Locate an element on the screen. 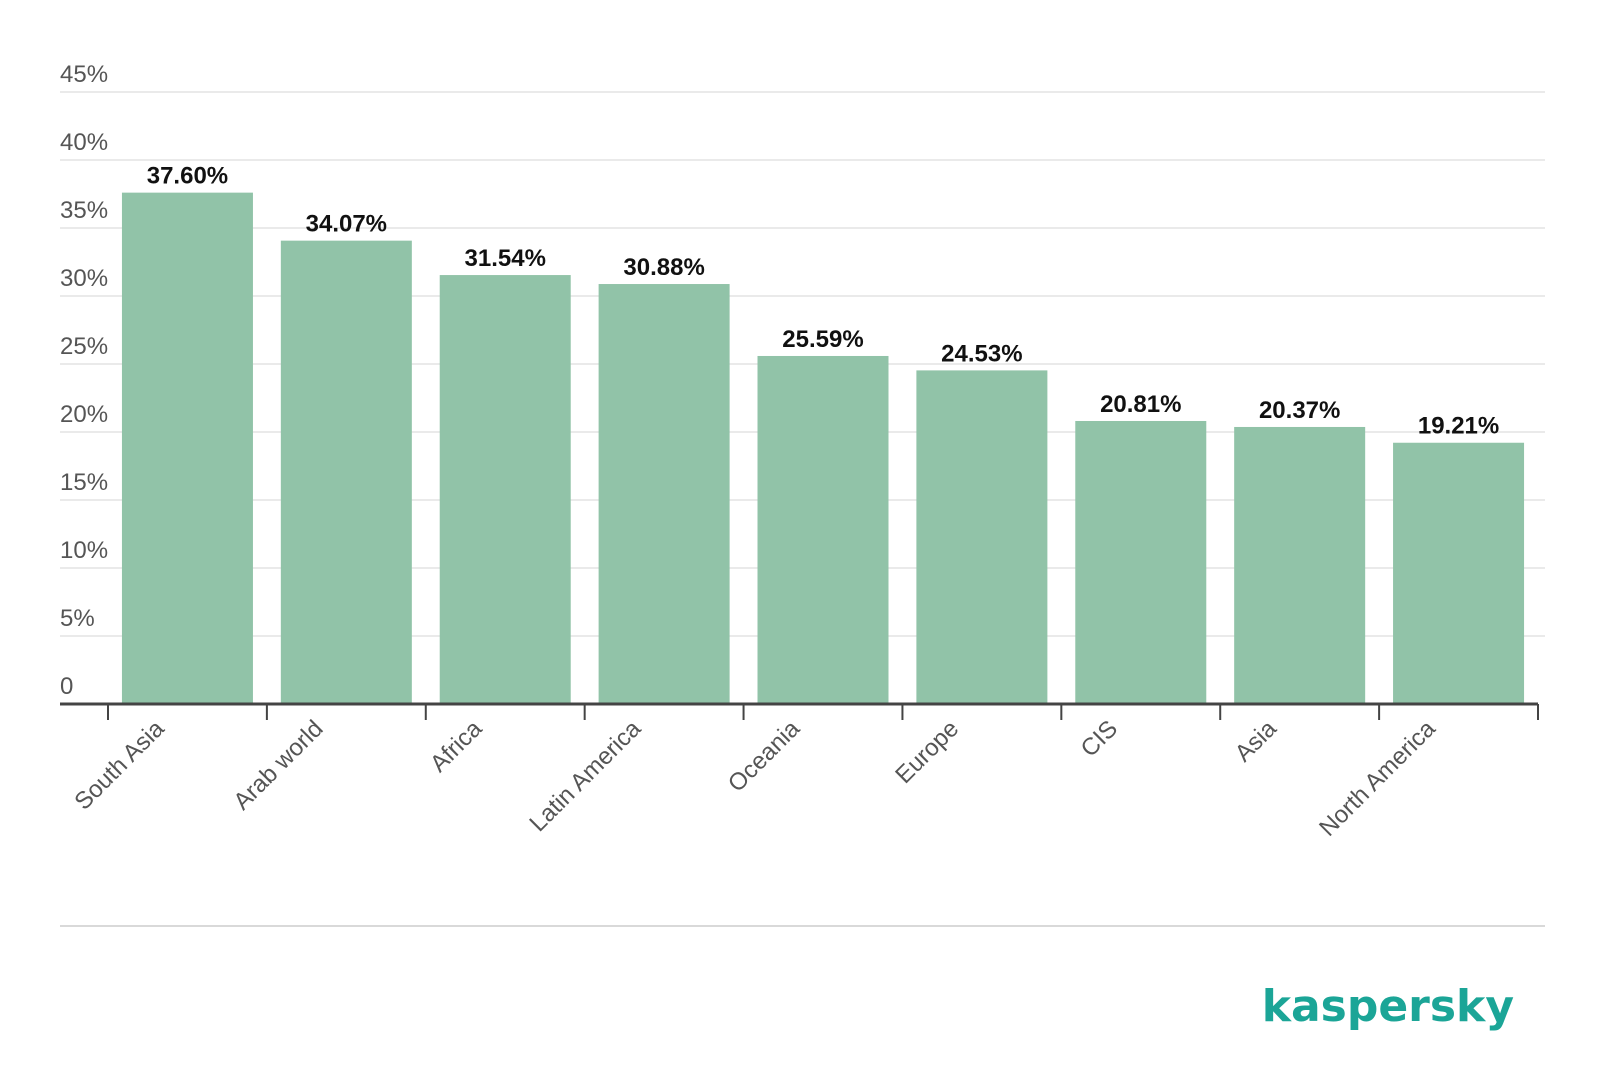 The image size is (1600, 1086). x-axis is located at coordinates (799, 711).